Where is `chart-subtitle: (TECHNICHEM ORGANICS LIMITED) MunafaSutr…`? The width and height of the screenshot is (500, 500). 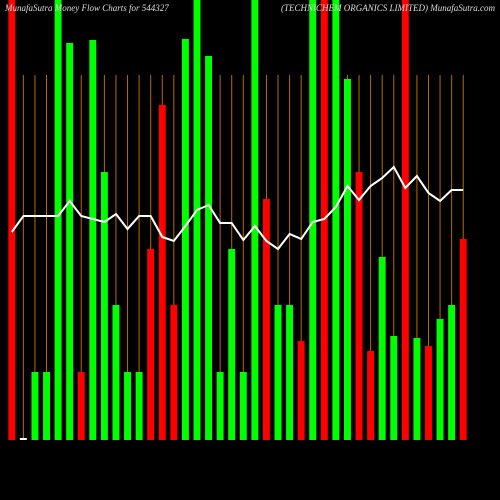 chart-subtitle: (TECHNICHEM ORGANICS LIMITED) MunafaSutr… is located at coordinates (388, 8).